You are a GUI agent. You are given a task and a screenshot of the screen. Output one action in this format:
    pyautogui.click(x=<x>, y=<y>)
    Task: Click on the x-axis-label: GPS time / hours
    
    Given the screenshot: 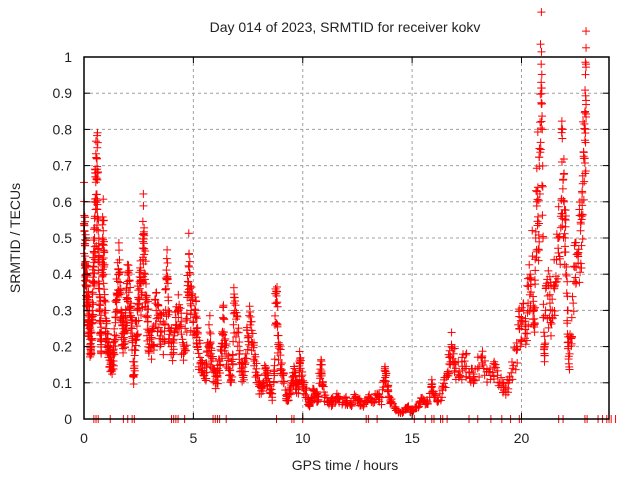 What is the action you would take?
    pyautogui.click(x=345, y=465)
    